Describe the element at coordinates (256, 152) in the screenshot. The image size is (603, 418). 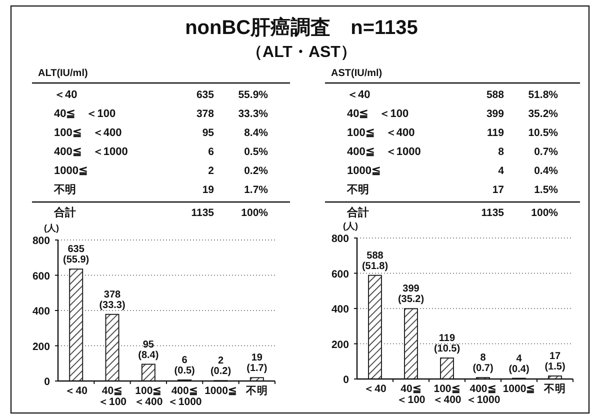
I see `data-label: 0.5%` at that location.